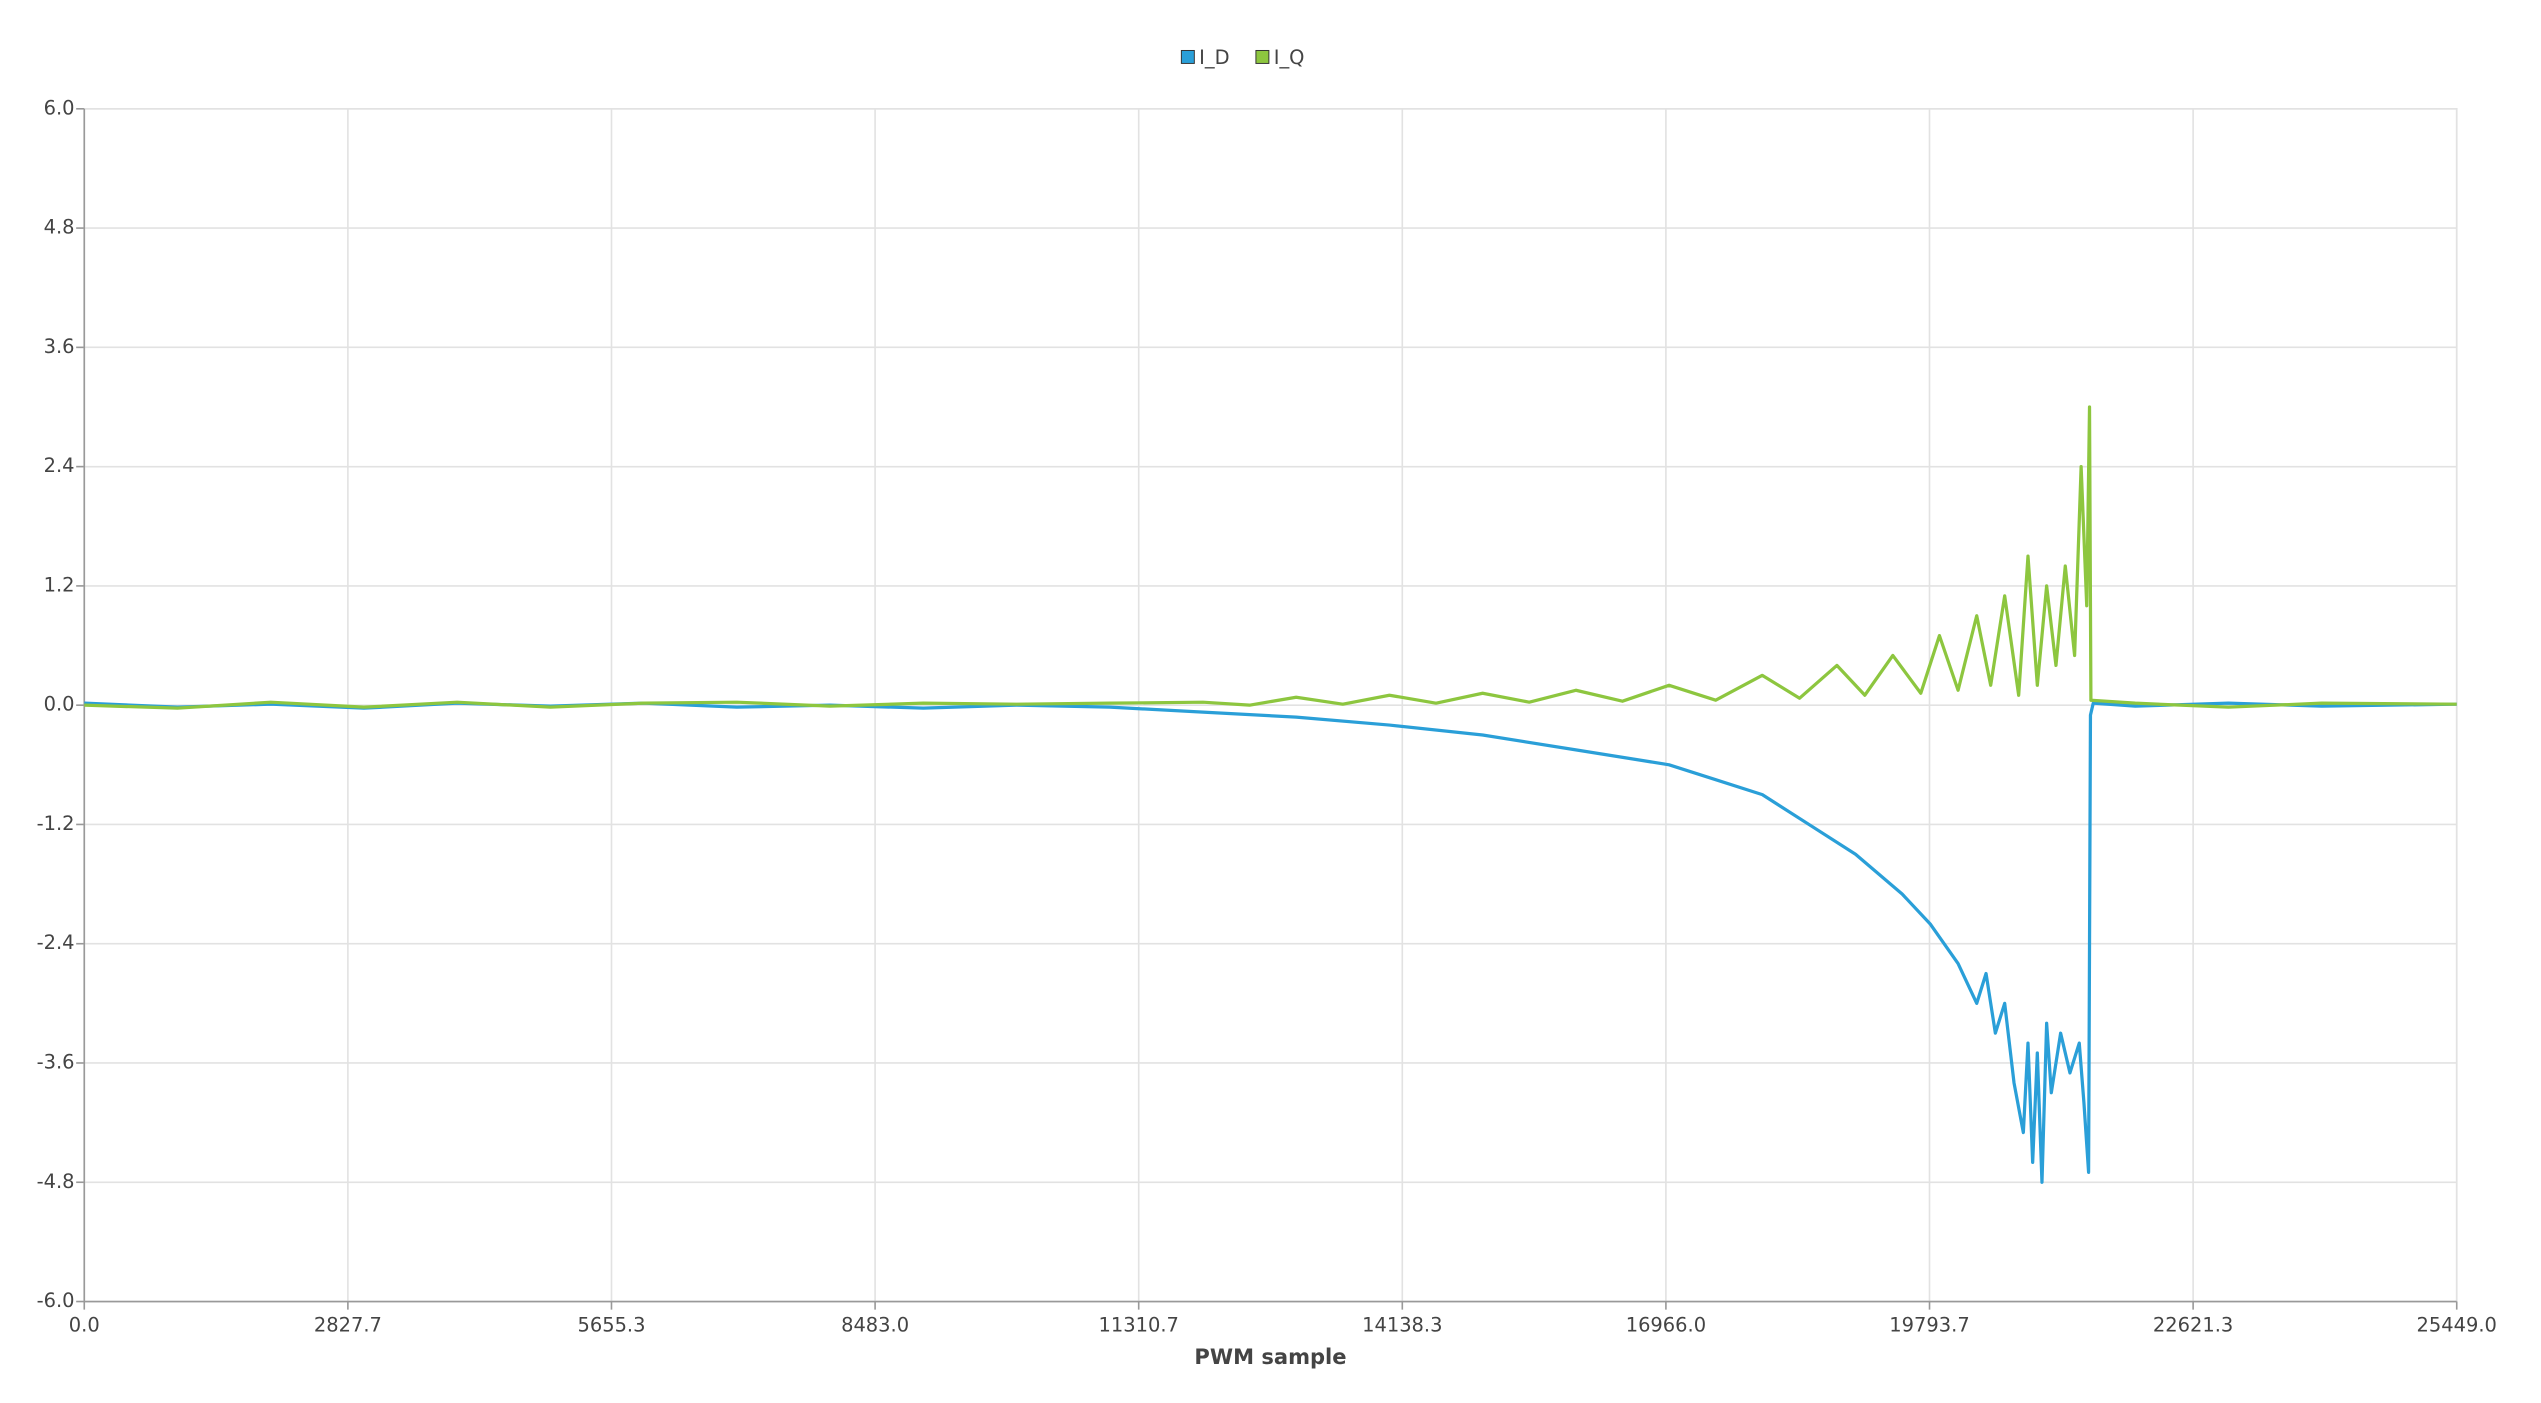 Image resolution: width=2541 pixels, height=1403 pixels. I want to click on x-tick-label: 16966.0, so click(1666, 1324).